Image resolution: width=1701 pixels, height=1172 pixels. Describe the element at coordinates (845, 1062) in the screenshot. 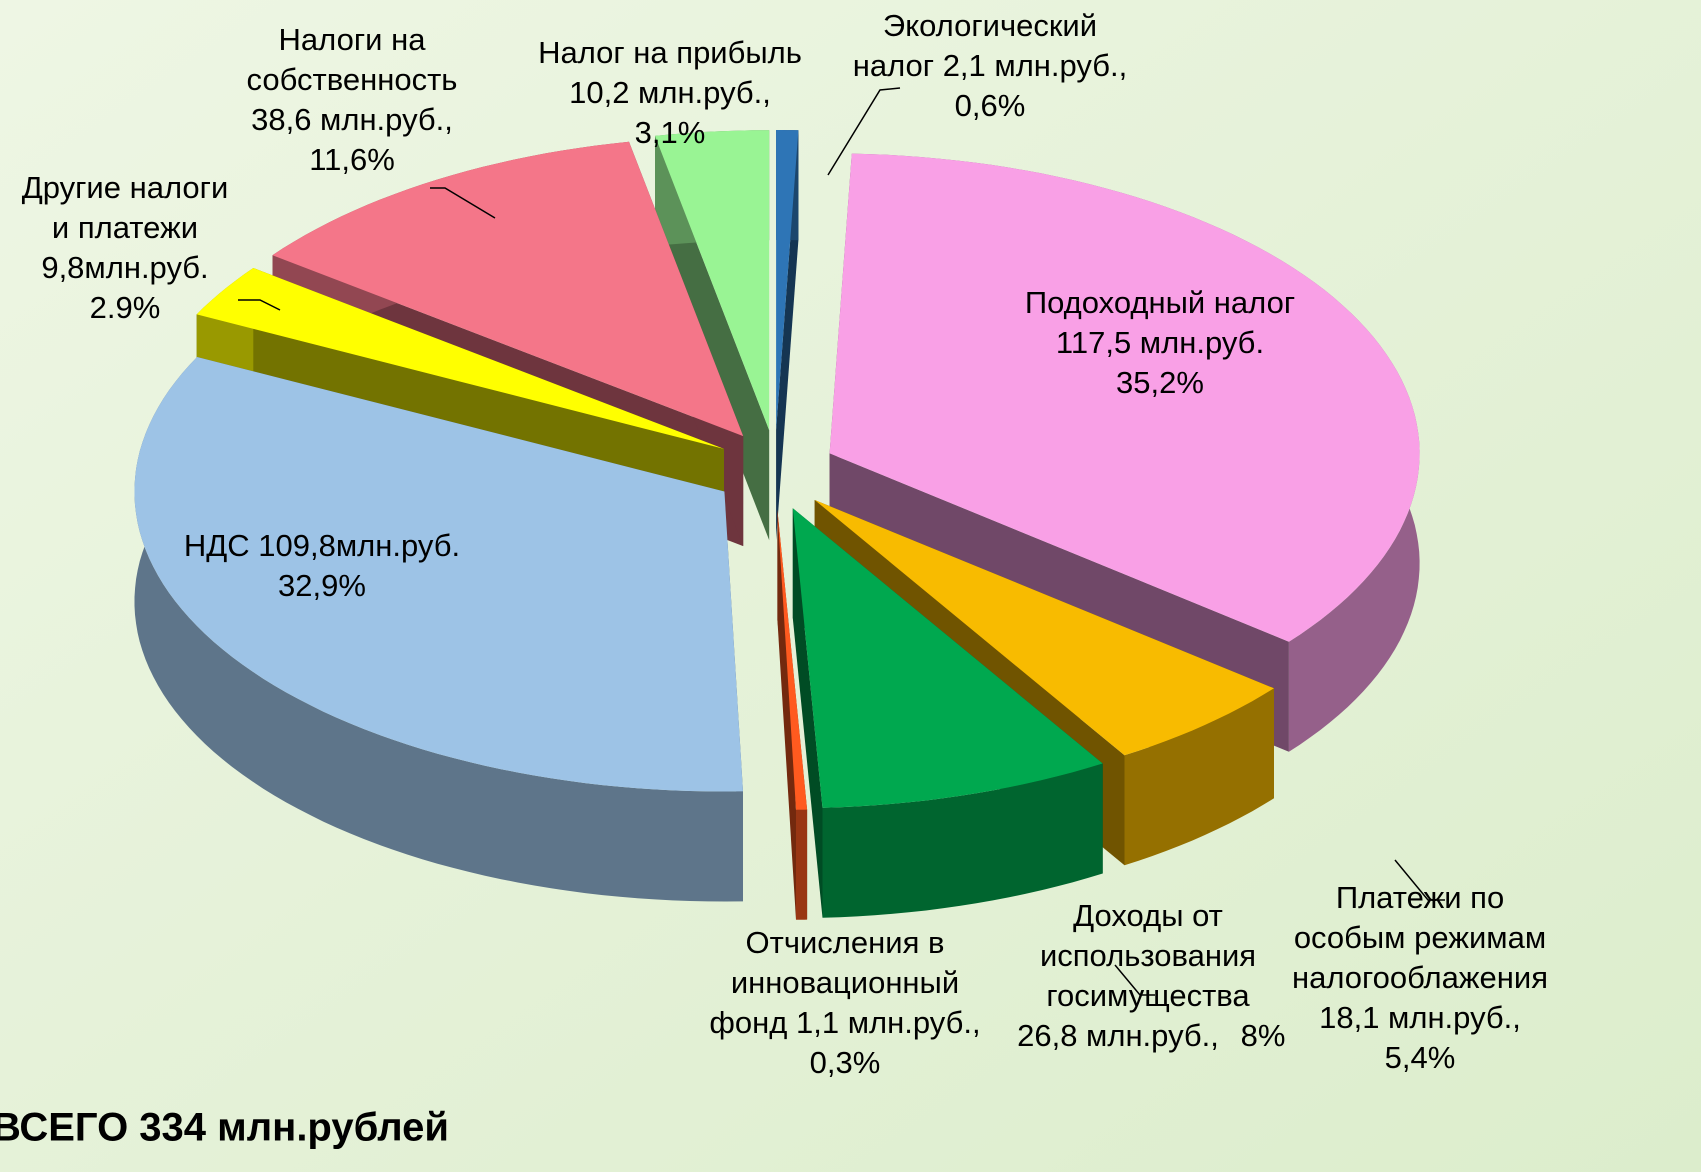

I see `value-label: 0,3%` at that location.